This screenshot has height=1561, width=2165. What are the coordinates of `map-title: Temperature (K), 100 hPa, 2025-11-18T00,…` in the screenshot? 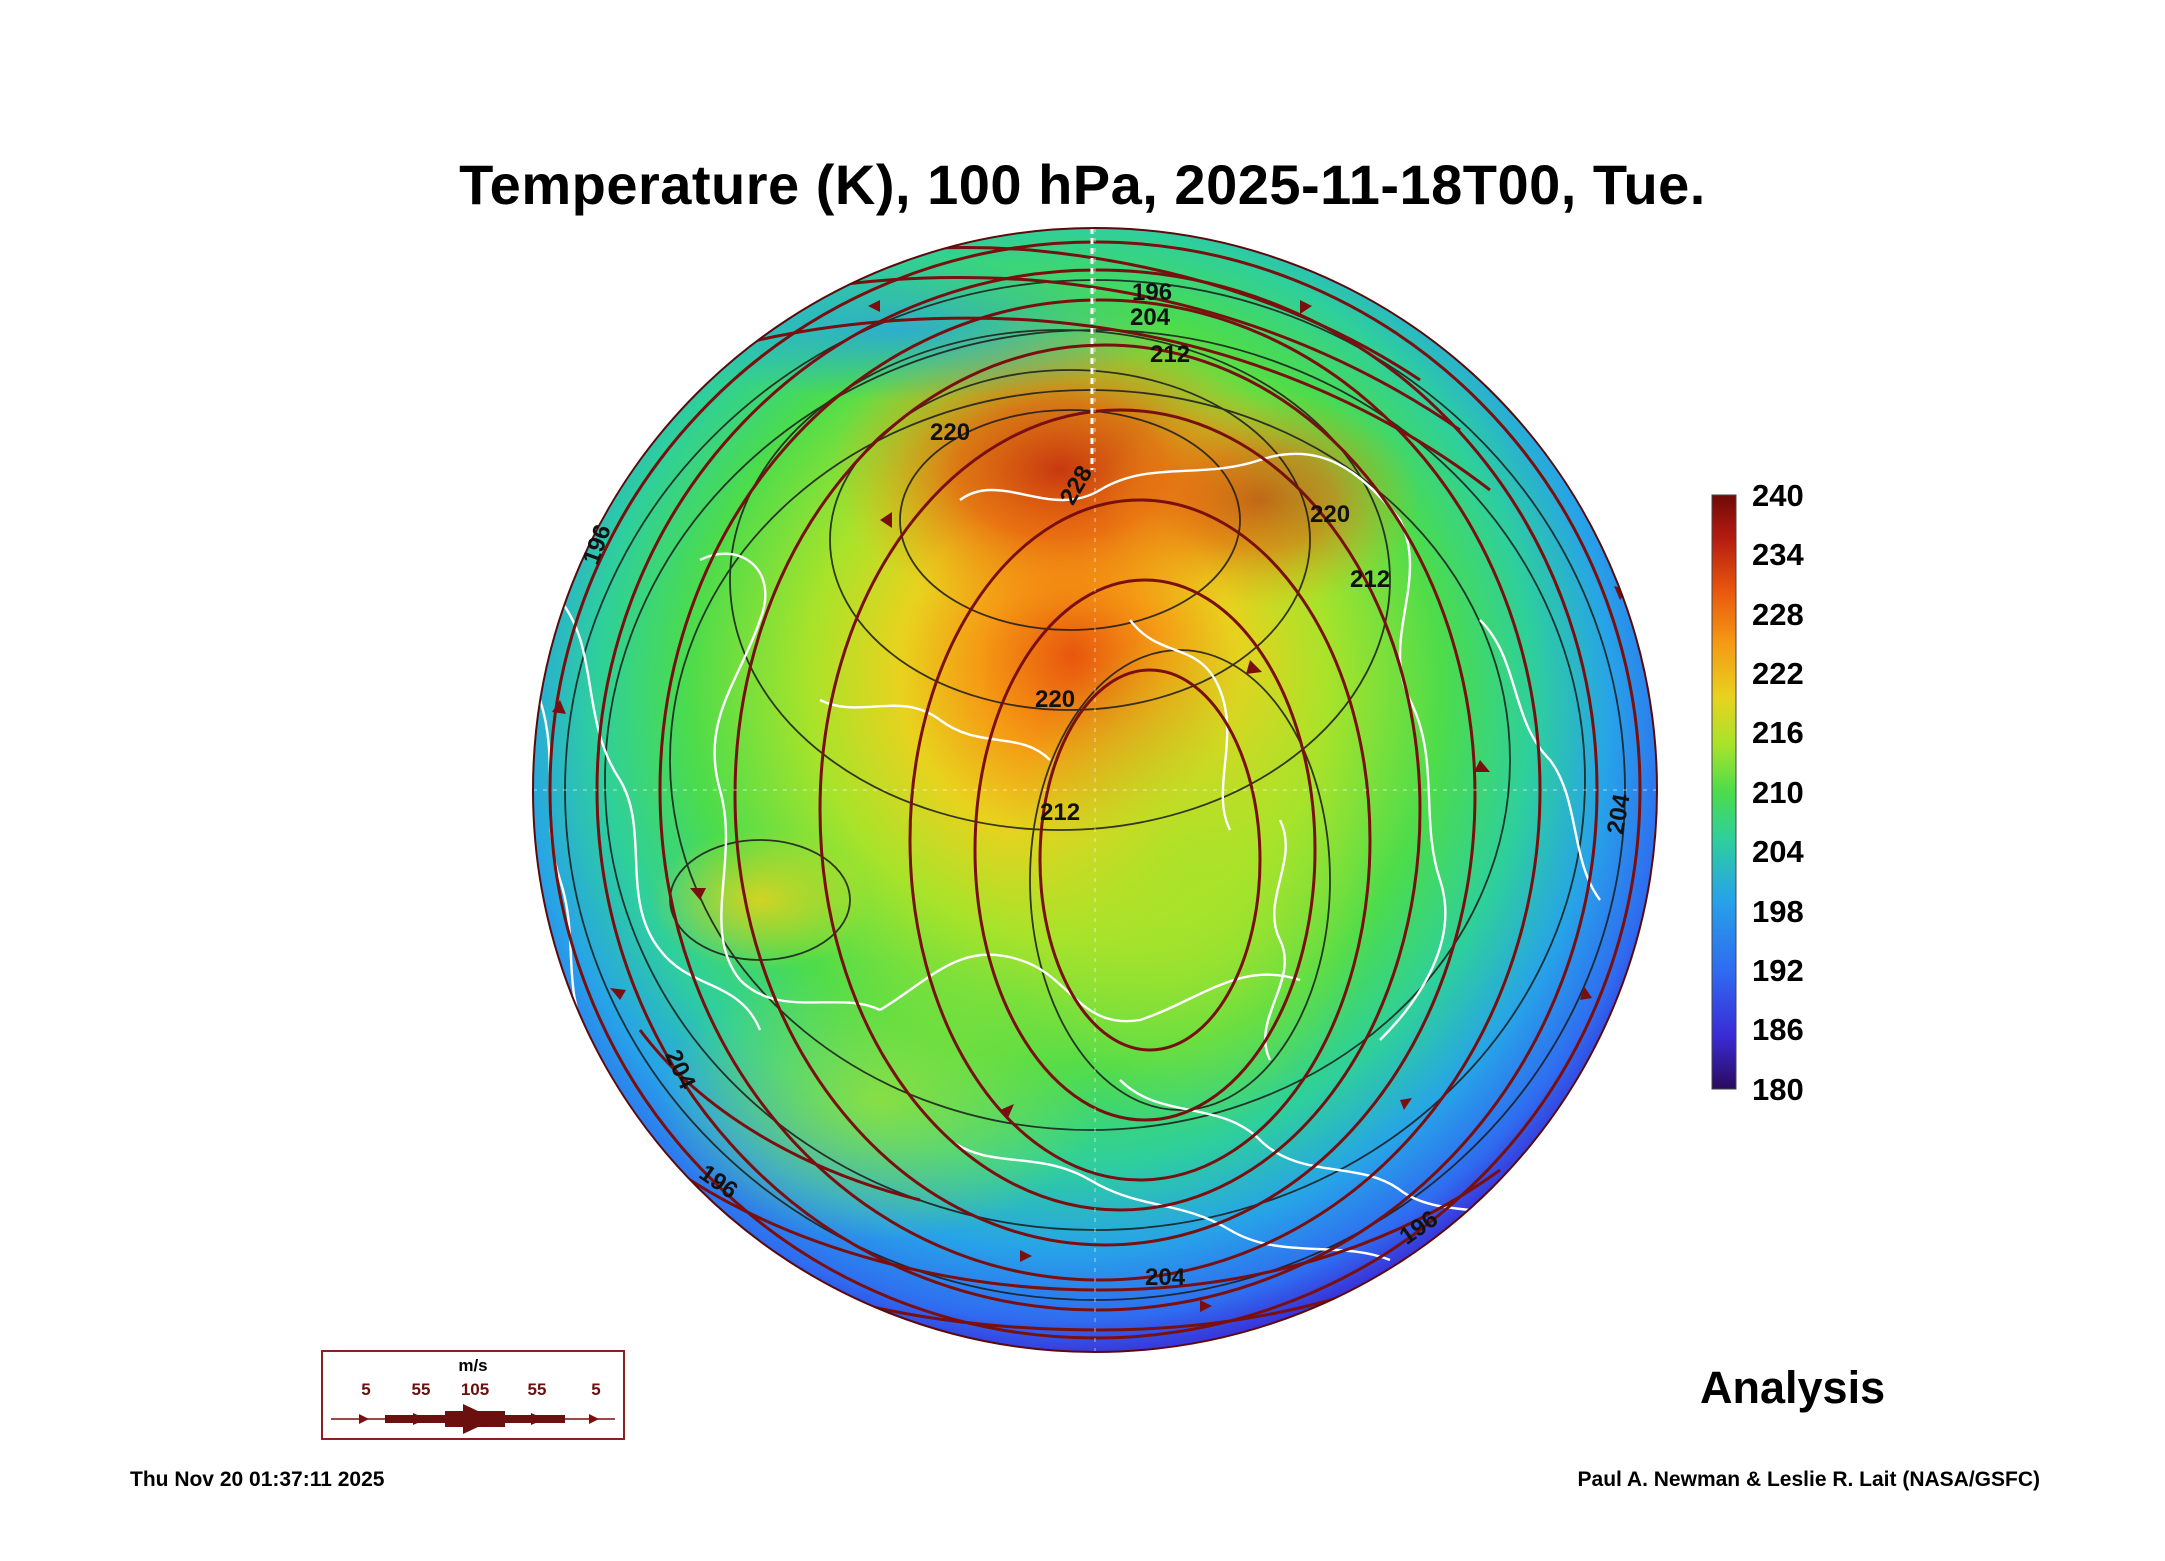 It's located at (1082, 184).